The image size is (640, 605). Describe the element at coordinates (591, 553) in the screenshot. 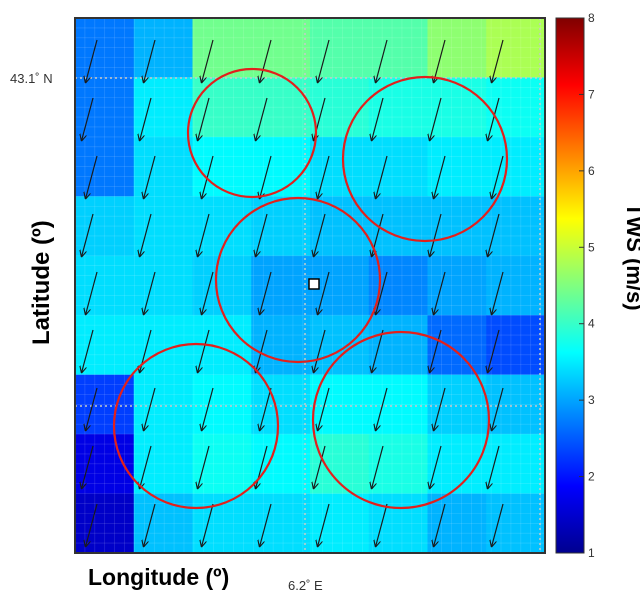

I see `colorbar-tick-label: 1` at that location.